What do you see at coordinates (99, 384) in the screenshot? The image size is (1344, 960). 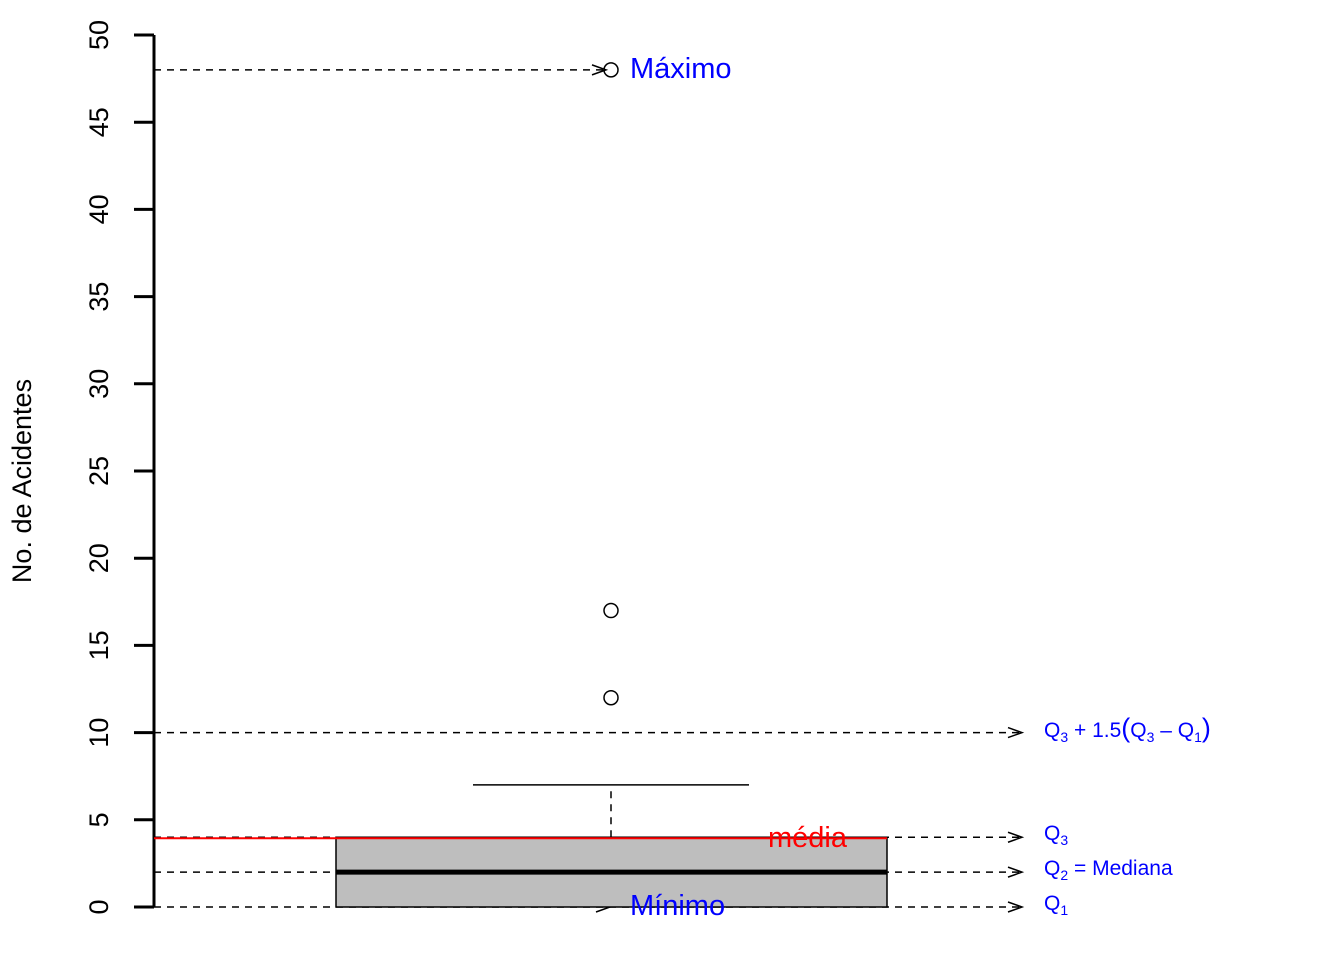 I see `y-tick-label: 30` at bounding box center [99, 384].